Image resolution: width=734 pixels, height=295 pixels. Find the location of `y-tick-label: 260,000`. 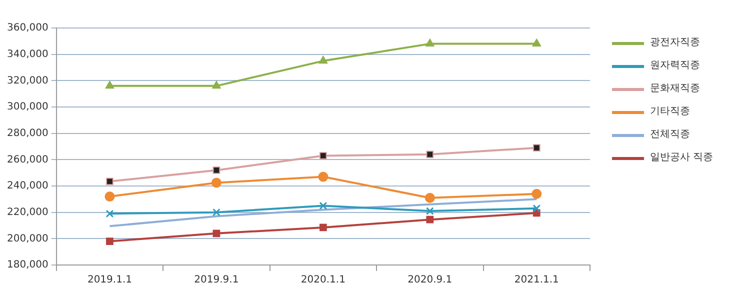

y-tick-label: 260,000 is located at coordinates (27, 160).